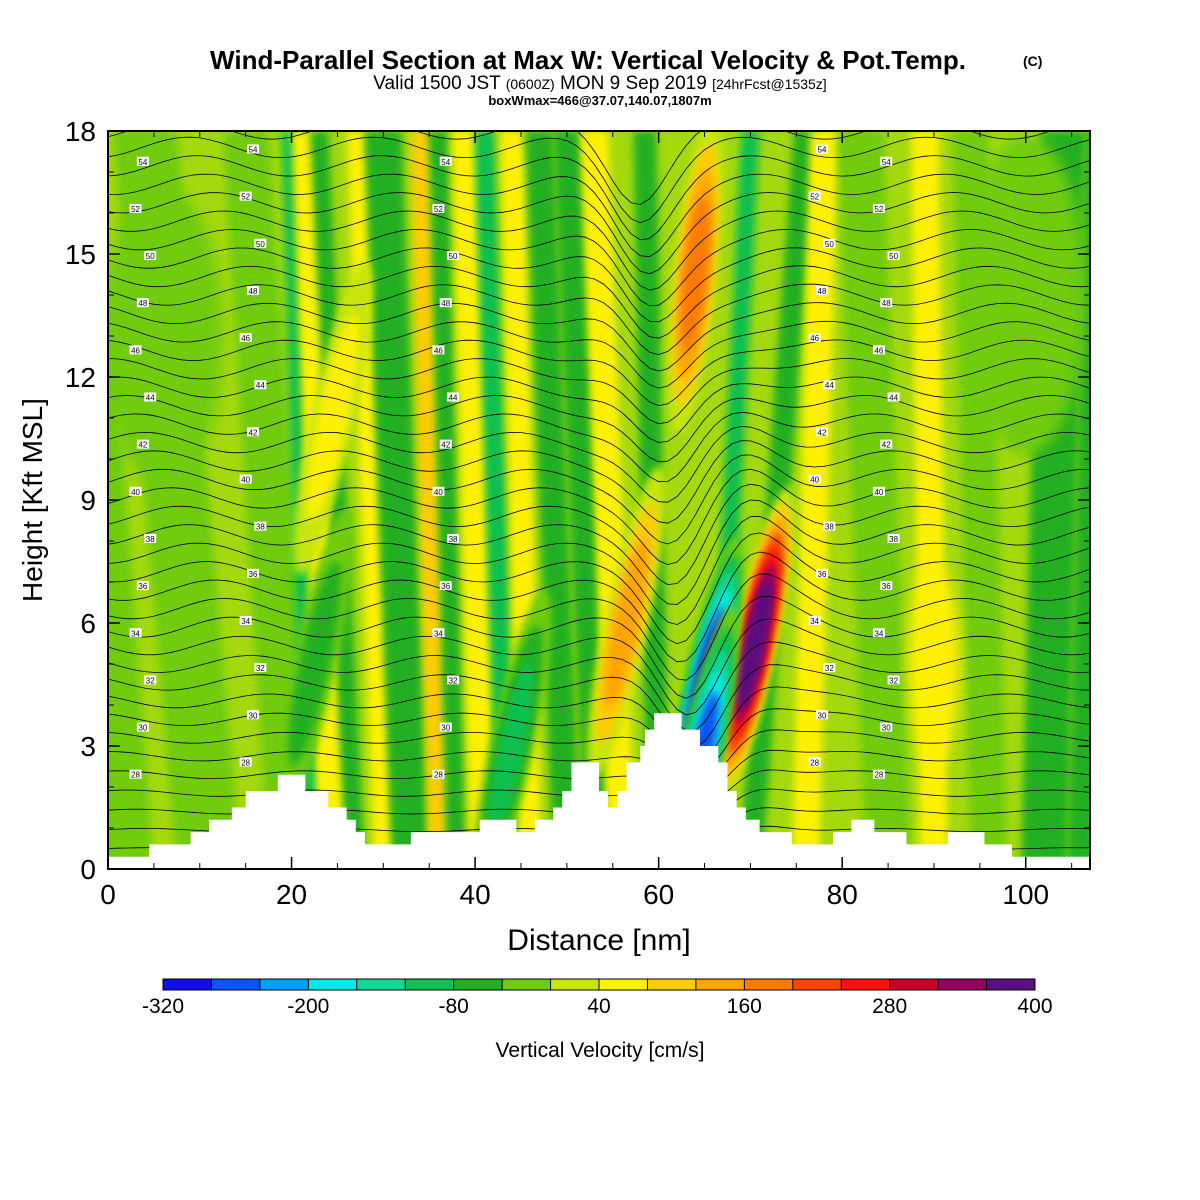 The image size is (1200, 1200). Describe the element at coordinates (933, 664) in the screenshot. I see `w-region` at that location.